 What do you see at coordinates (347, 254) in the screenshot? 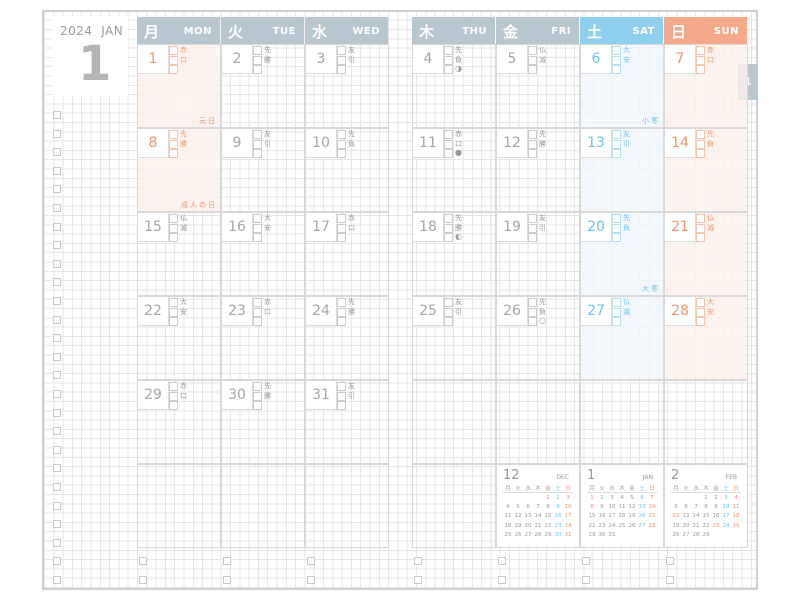
I see `day-cell: 17 赤口` at bounding box center [347, 254].